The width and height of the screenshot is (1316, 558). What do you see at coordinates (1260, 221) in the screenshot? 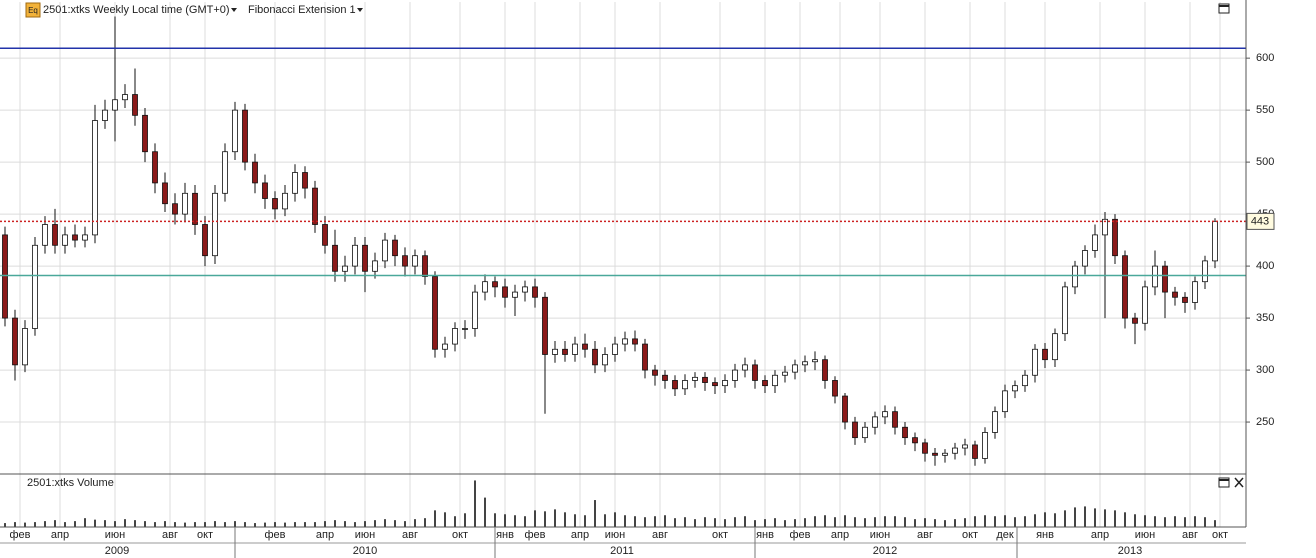
I see `price-label-box` at bounding box center [1260, 221].